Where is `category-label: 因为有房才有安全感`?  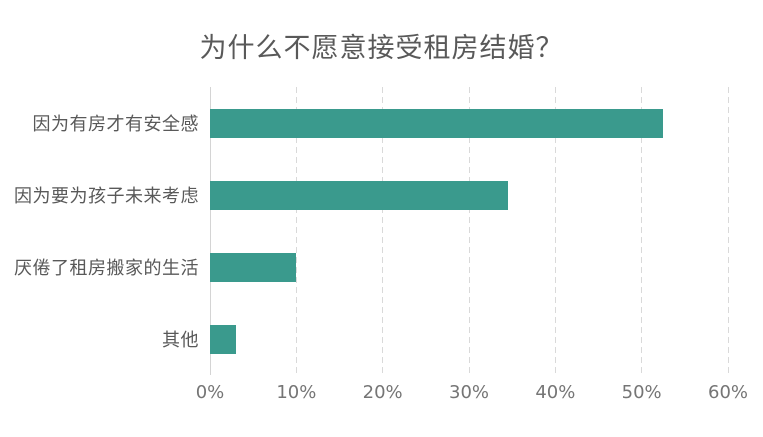
category-label: 因为有房才有安全感 is located at coordinates (115, 124).